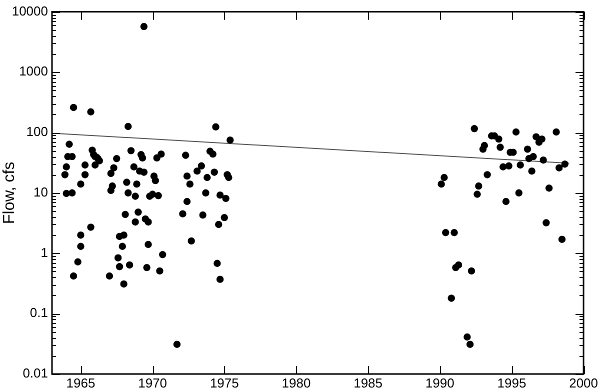 The width and height of the screenshot is (600, 392). Describe the element at coordinates (39, 312) in the screenshot. I see `y-tick-label: 0.1` at that location.